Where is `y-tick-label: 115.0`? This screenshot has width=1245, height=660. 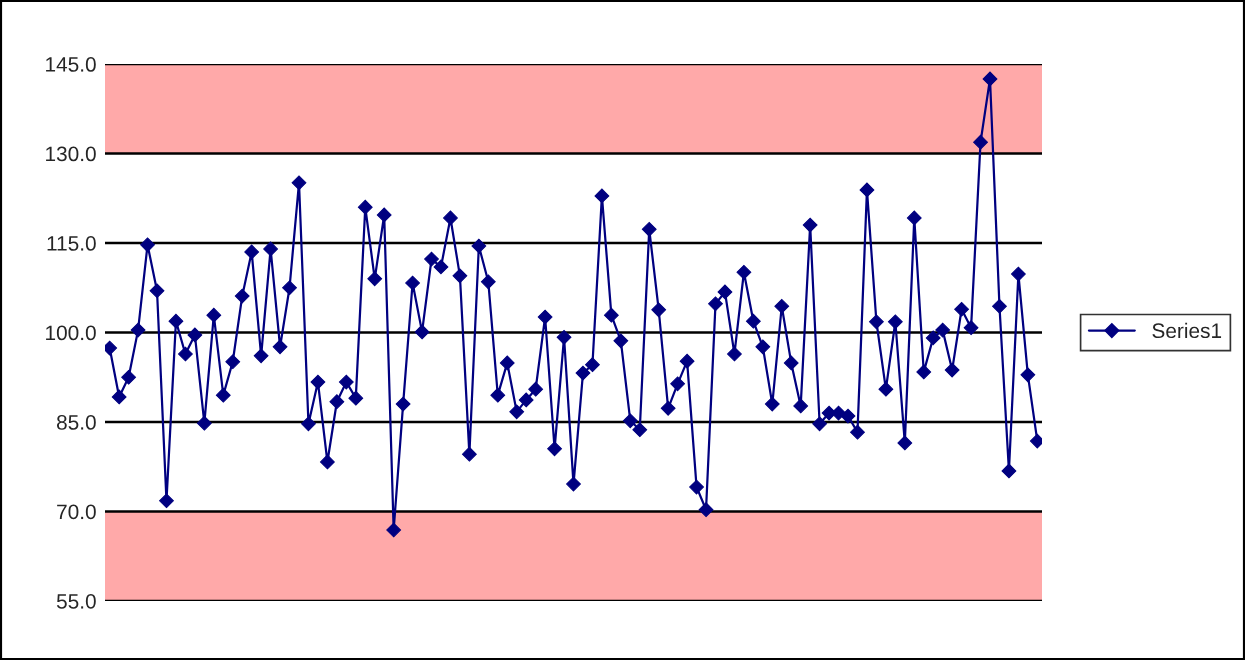
y-tick-label: 115.0 is located at coordinates (71, 243).